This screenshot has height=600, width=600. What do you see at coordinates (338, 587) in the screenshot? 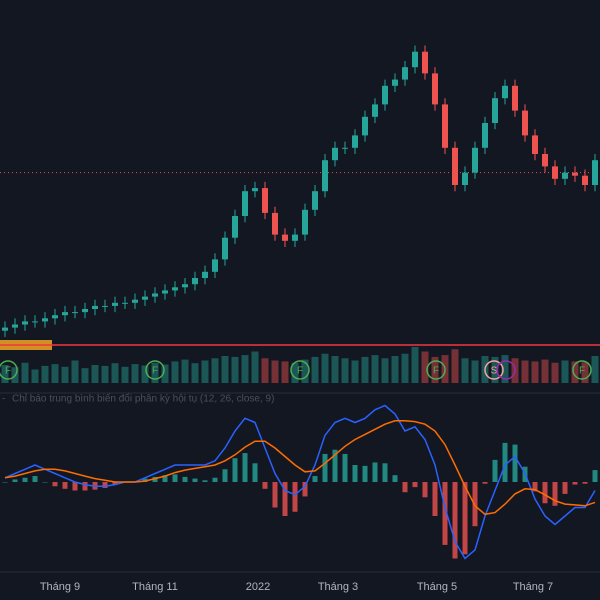
I see `x-axis-label: Tháng 3` at bounding box center [338, 587].